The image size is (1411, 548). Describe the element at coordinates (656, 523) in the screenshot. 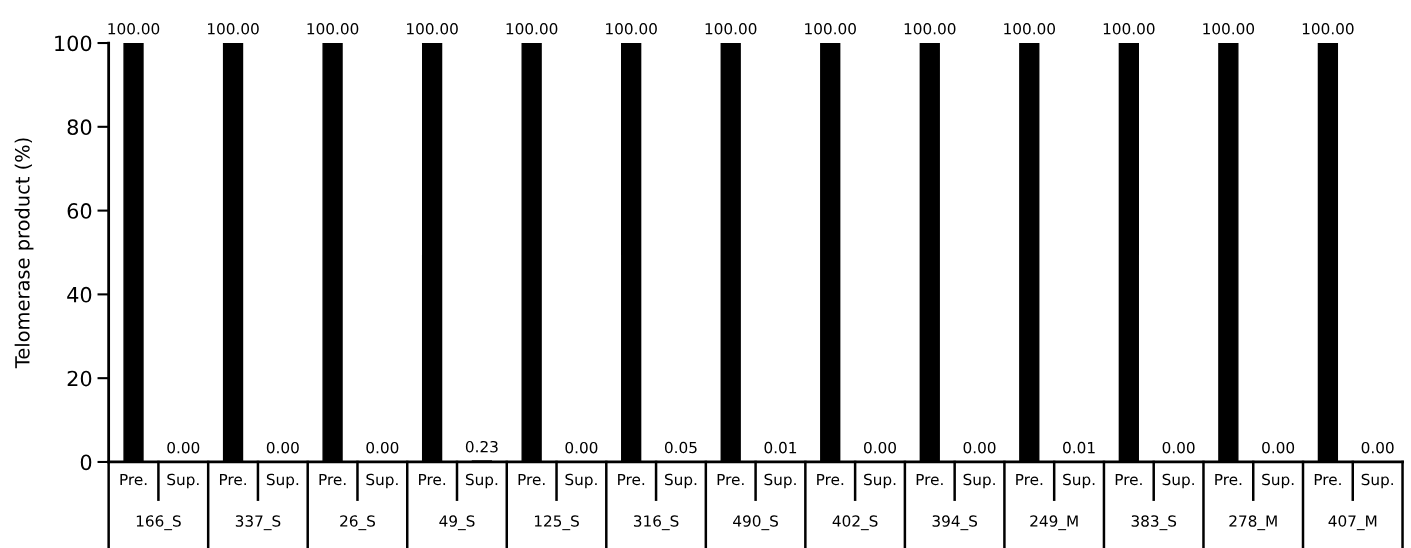

I see `x-tick-label: 316_S` at that location.